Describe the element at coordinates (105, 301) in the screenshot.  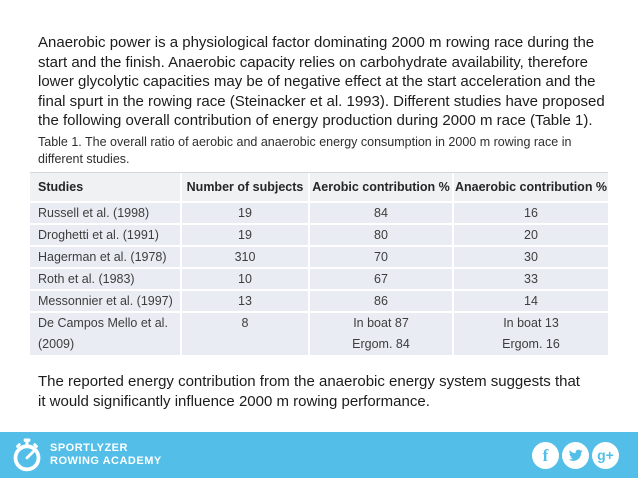
I see `cell-study: Messonnier et al. (1997)` at that location.